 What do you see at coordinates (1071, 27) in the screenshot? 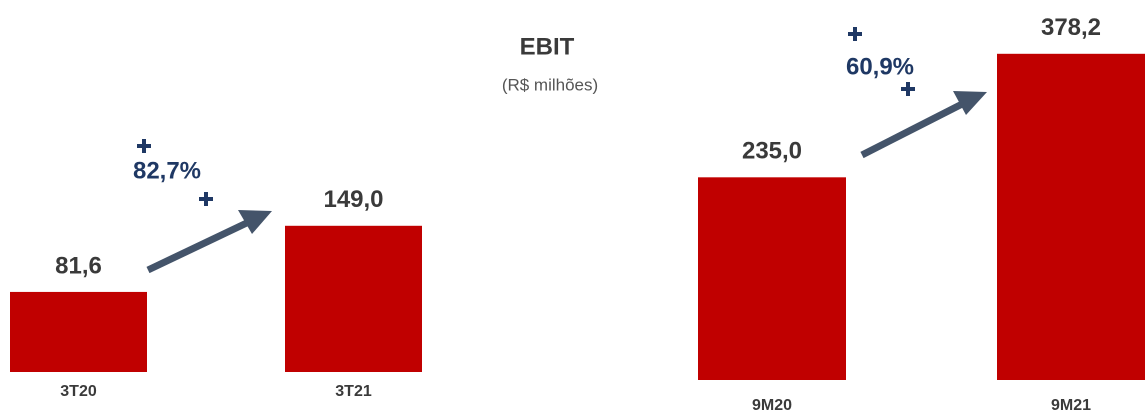
I see `value-label: 378,2` at bounding box center [1071, 27].